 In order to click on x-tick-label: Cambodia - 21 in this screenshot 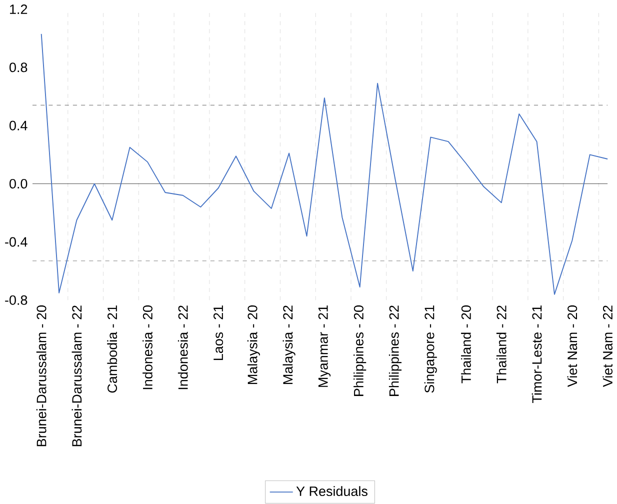, I will do `click(112, 349)`.